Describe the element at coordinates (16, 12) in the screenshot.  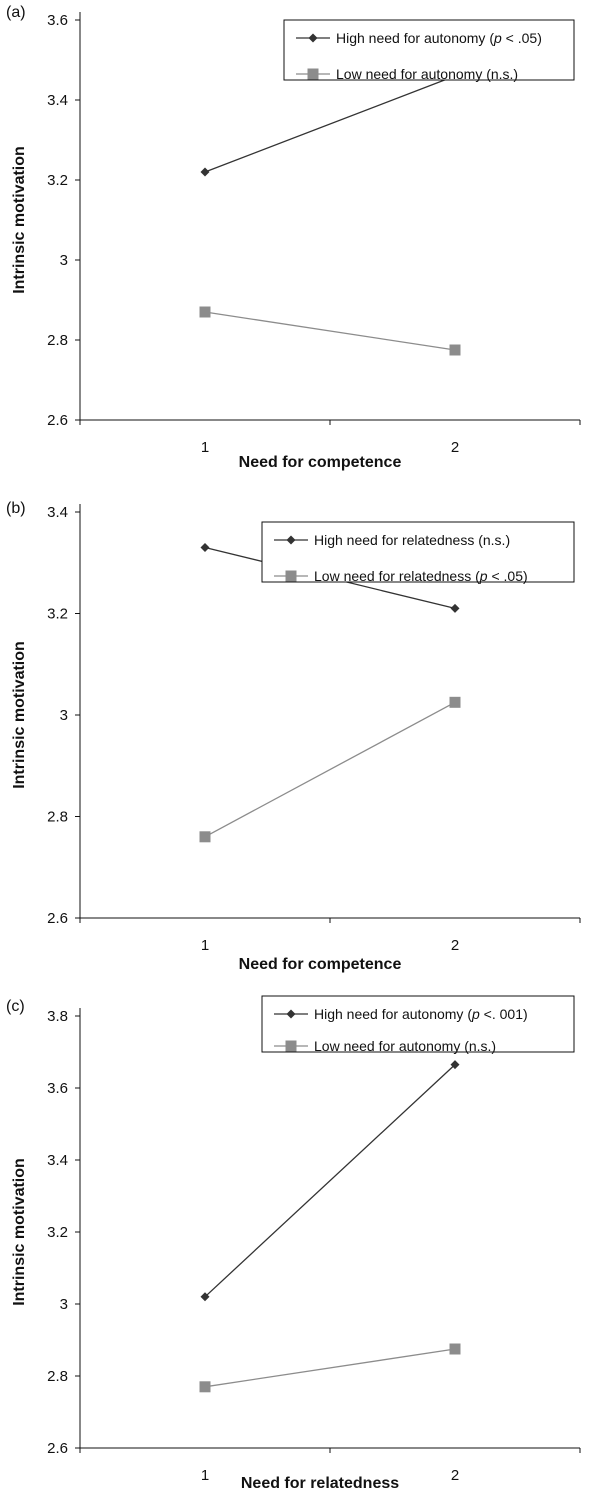
I see `panel-label: (a)` at that location.